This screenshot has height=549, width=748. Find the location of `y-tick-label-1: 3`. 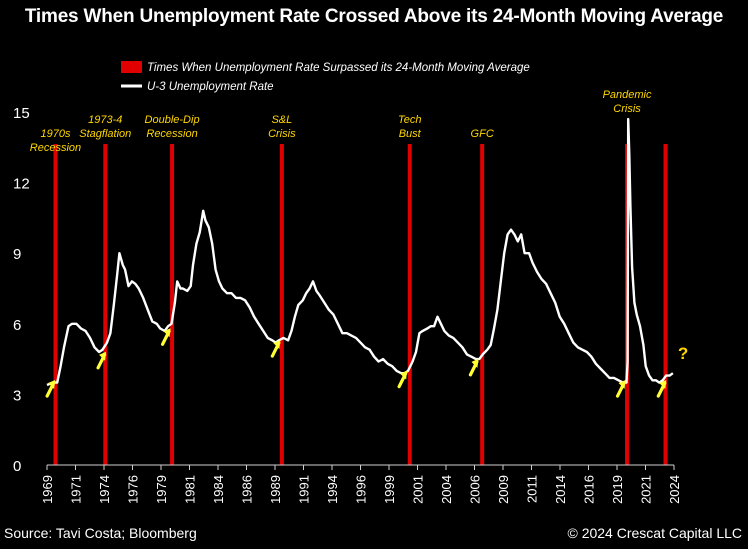

y-tick-label-1: 3 is located at coordinates (17, 395).